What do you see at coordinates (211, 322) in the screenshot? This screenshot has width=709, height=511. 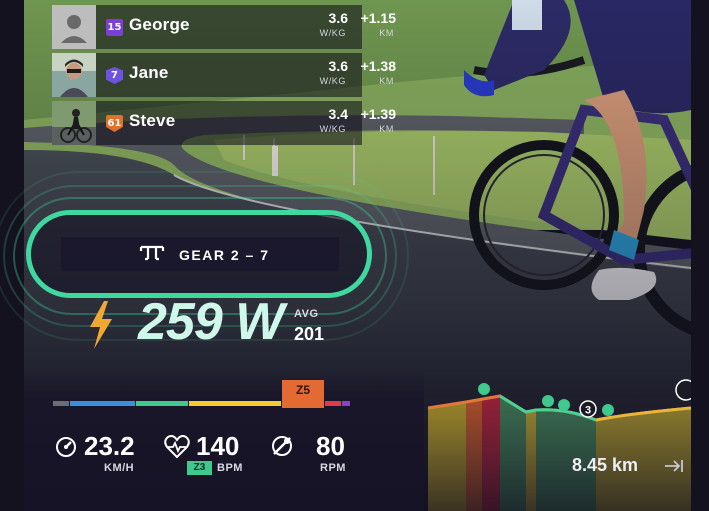 I see `power-value: 259 W` at bounding box center [211, 322].